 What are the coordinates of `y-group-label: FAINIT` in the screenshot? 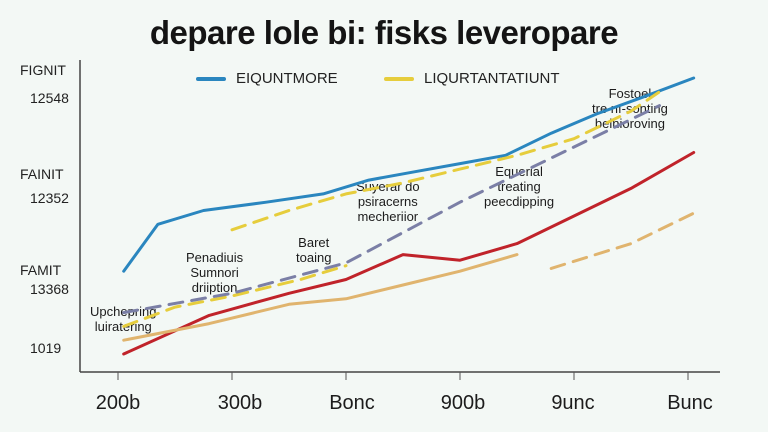 It's located at (42, 174).